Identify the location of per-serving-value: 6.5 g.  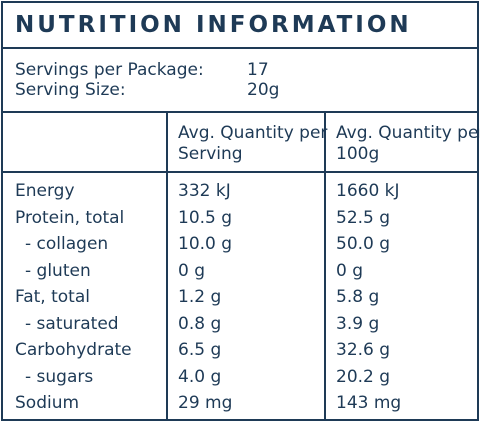
(200, 350).